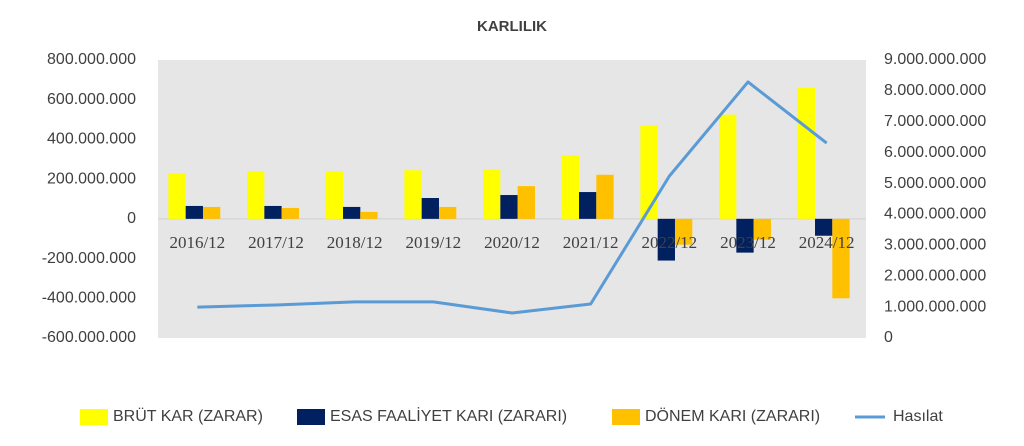 The height and width of the screenshot is (446, 1024). What do you see at coordinates (512, 26) in the screenshot?
I see `chart-title: KARLILIK` at bounding box center [512, 26].